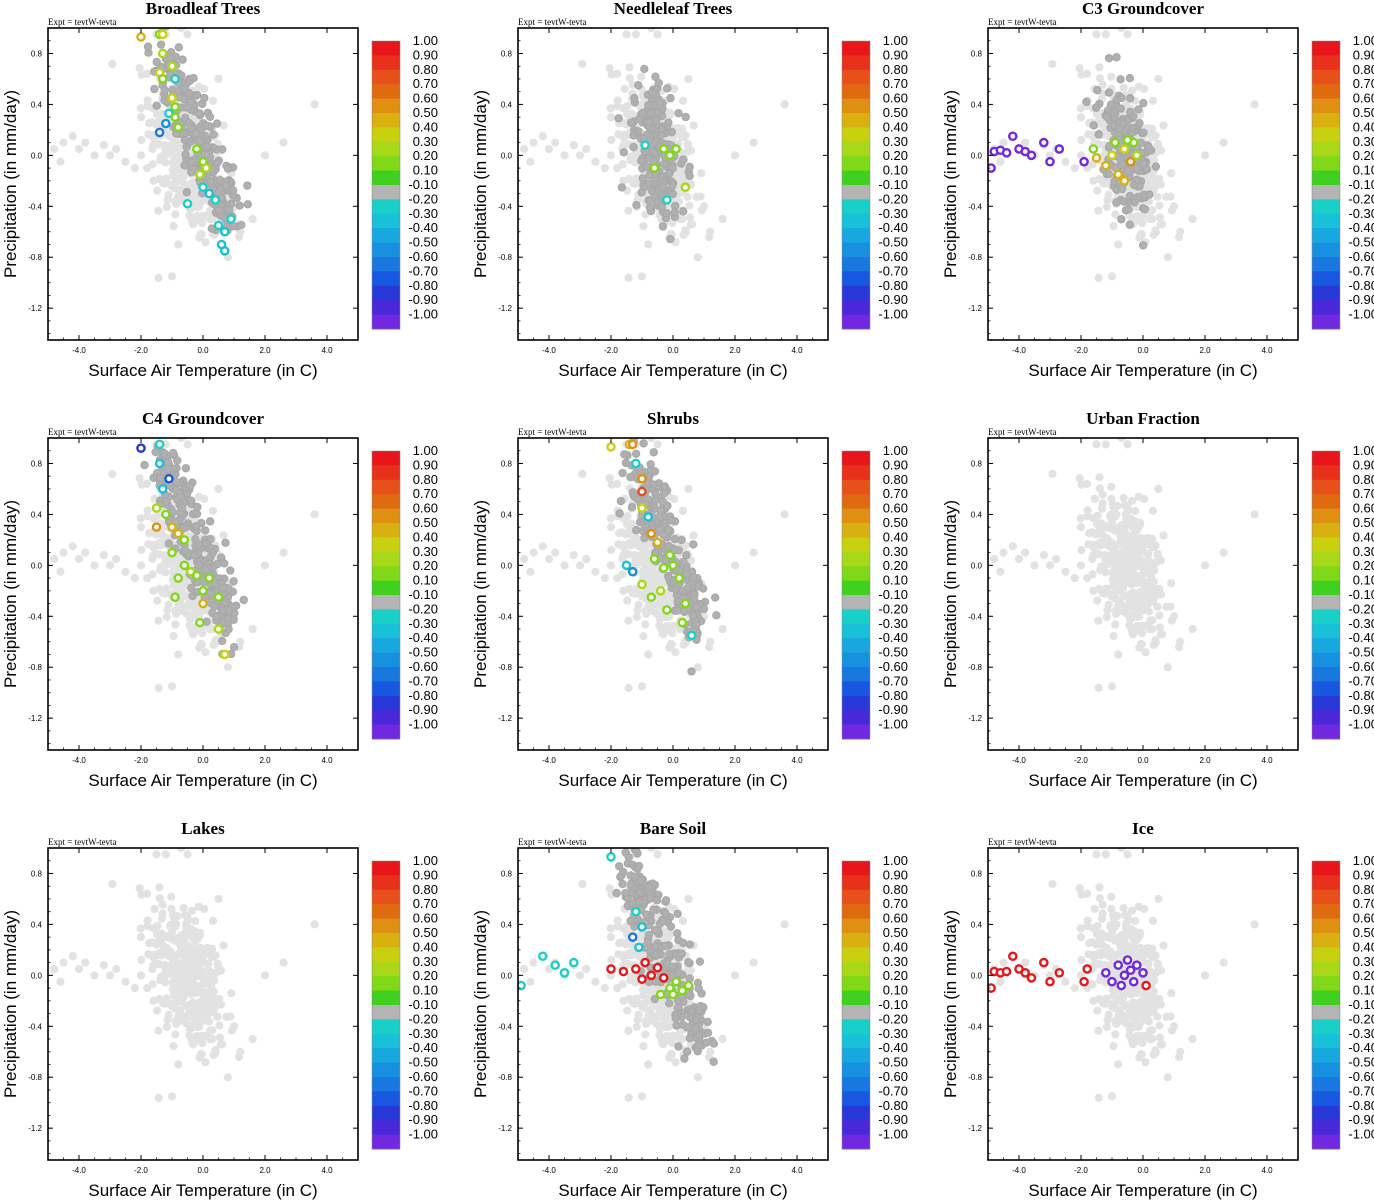 The image size is (1374, 1200). What do you see at coordinates (423, 314) in the screenshot?
I see `colorbar-label: -1.00` at bounding box center [423, 314].